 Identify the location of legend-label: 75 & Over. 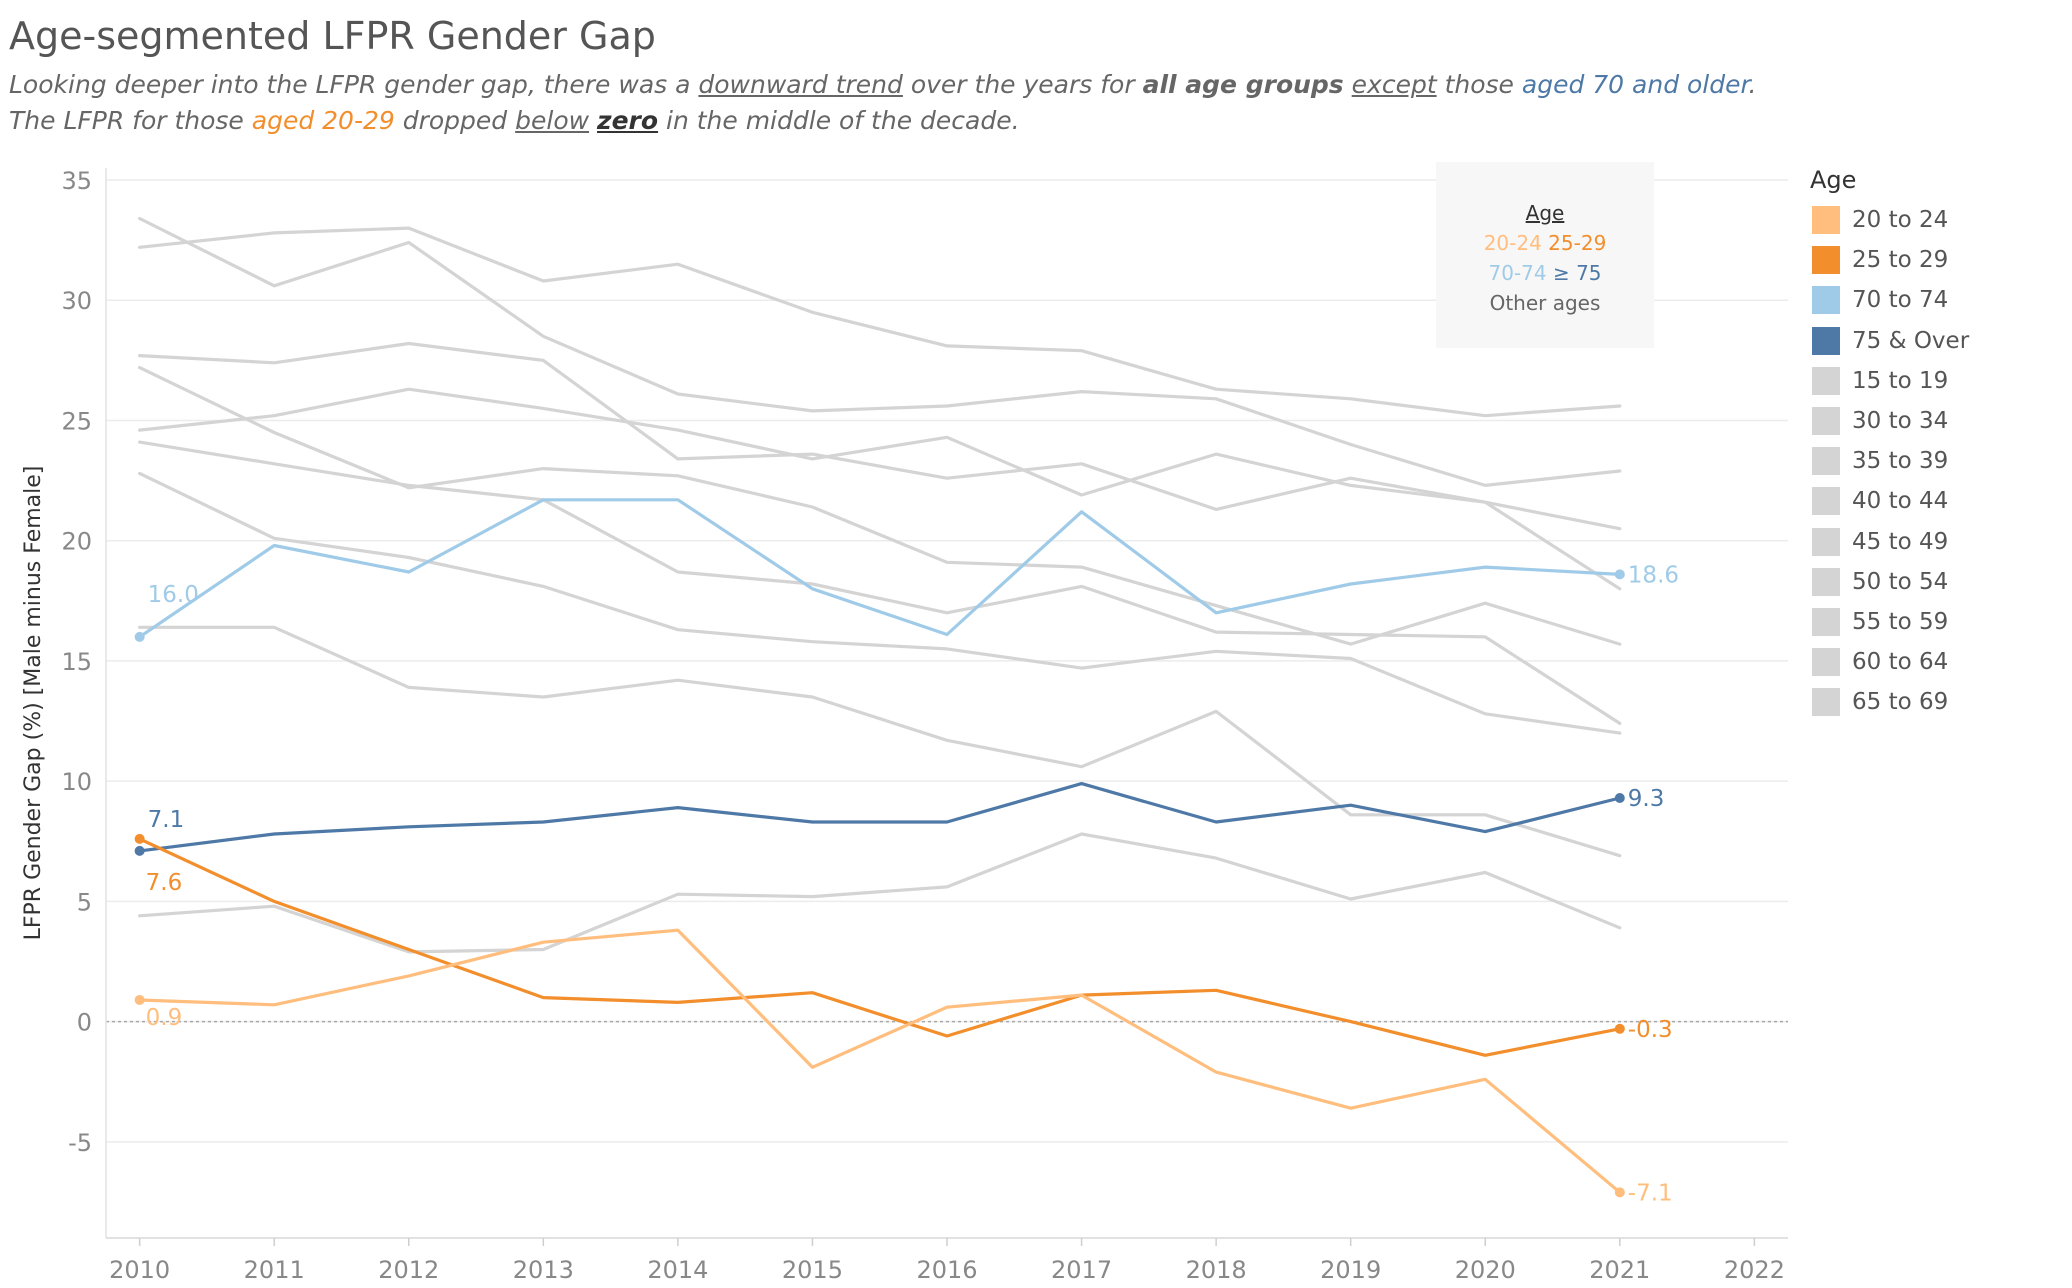
(1911, 340).